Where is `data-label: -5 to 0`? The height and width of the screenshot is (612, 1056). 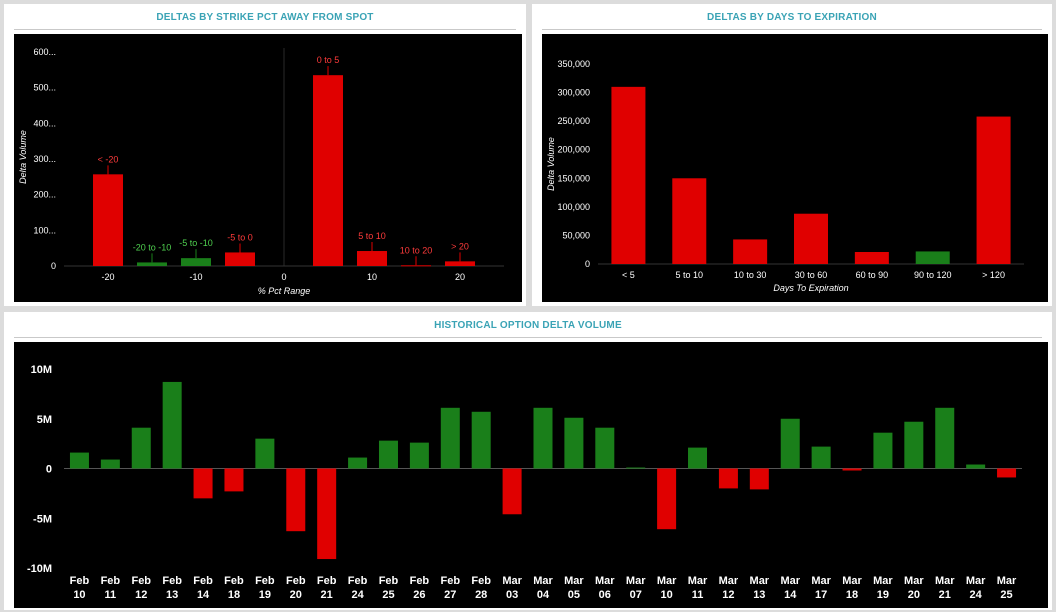 data-label: -5 to 0 is located at coordinates (240, 237).